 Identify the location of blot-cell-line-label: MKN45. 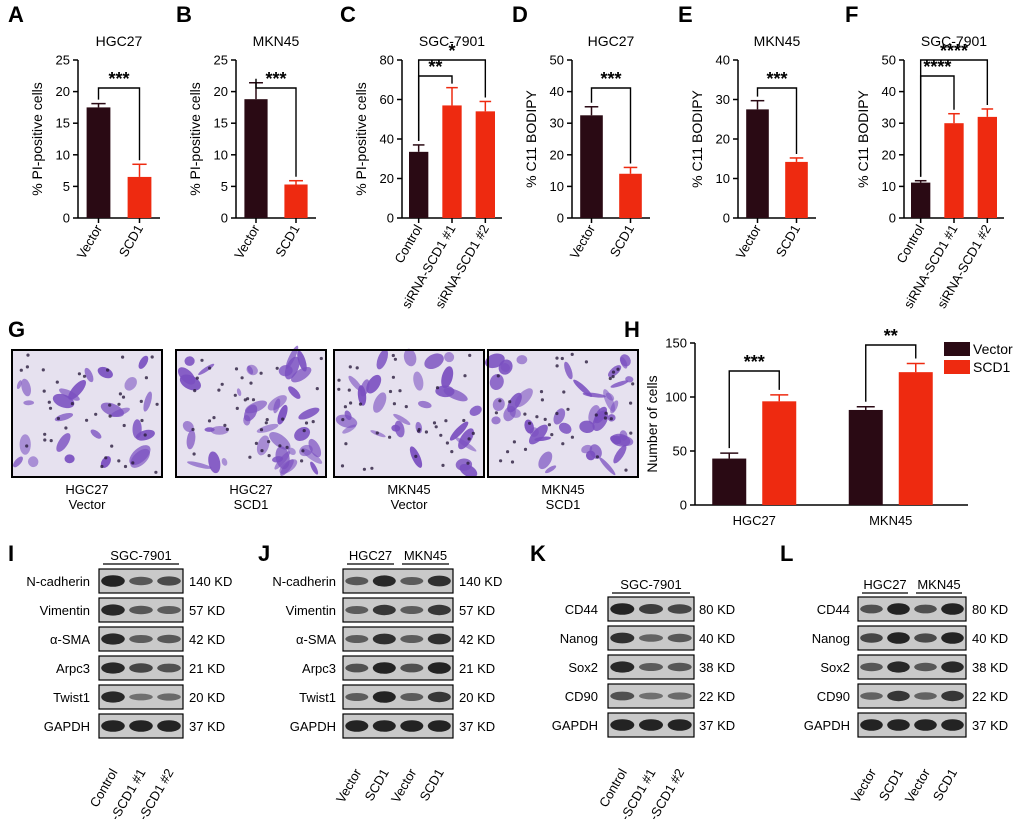
(938, 584).